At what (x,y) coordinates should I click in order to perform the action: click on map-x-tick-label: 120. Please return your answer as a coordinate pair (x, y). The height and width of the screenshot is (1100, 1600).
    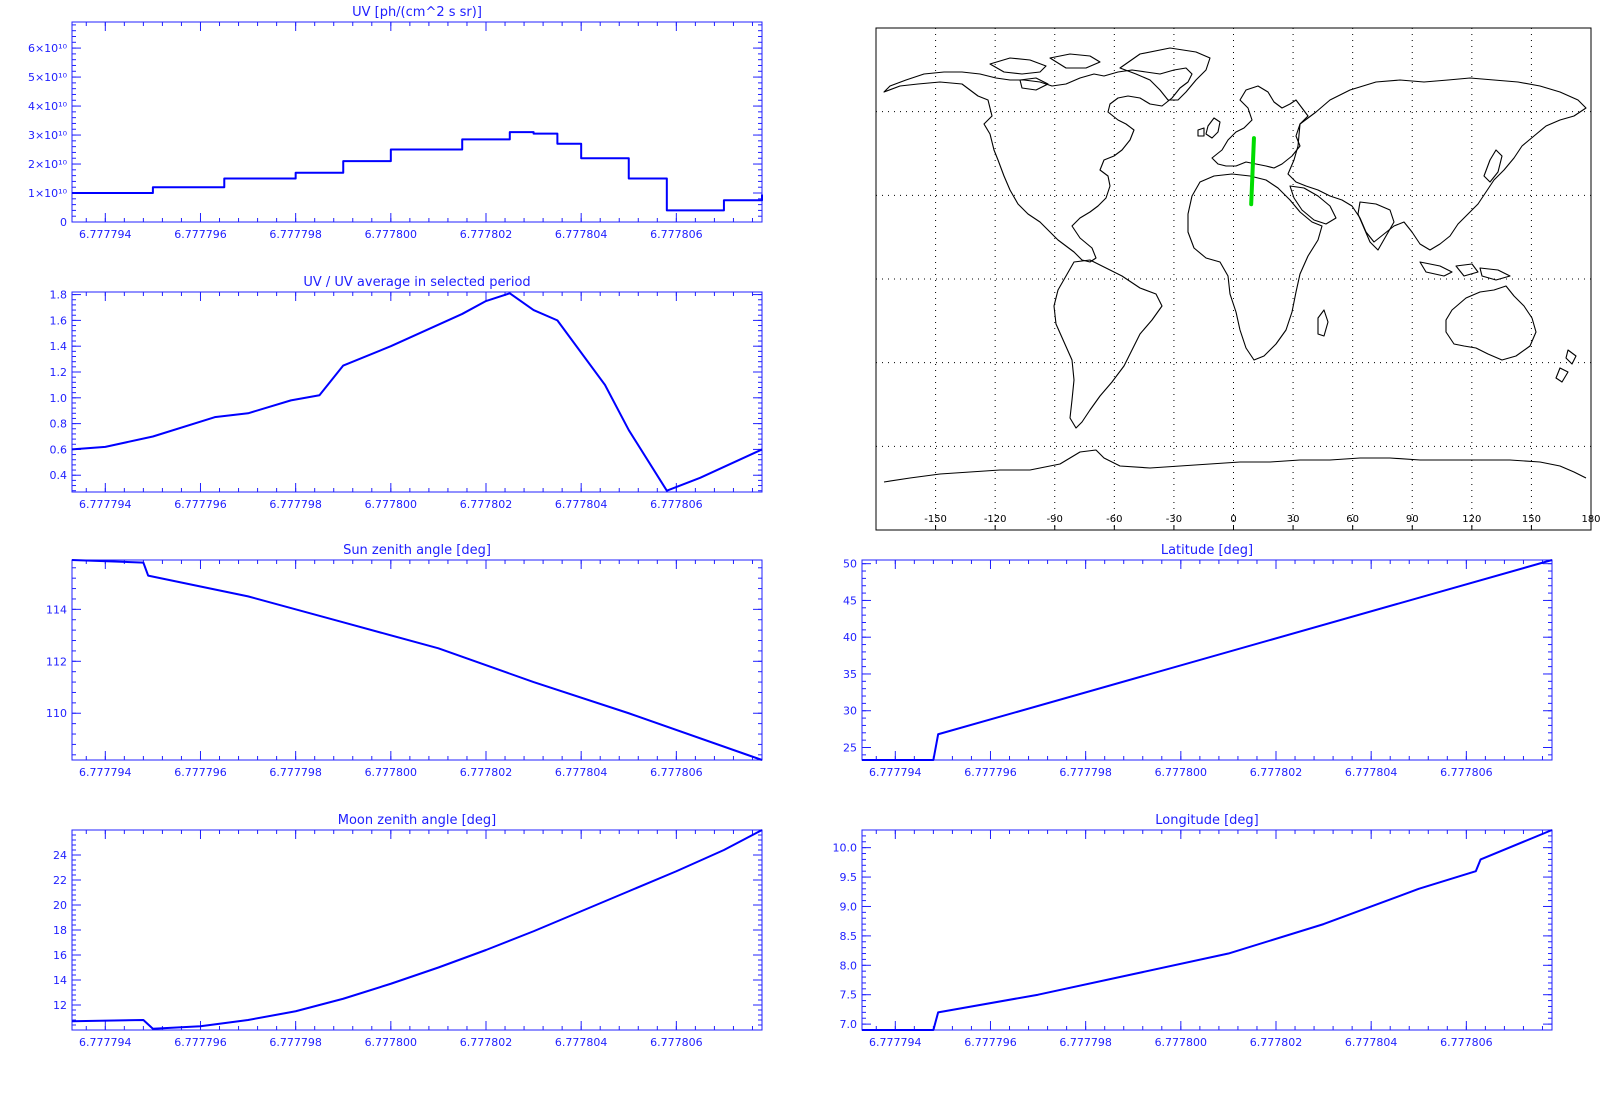
    Looking at the image, I should click on (1471, 519).